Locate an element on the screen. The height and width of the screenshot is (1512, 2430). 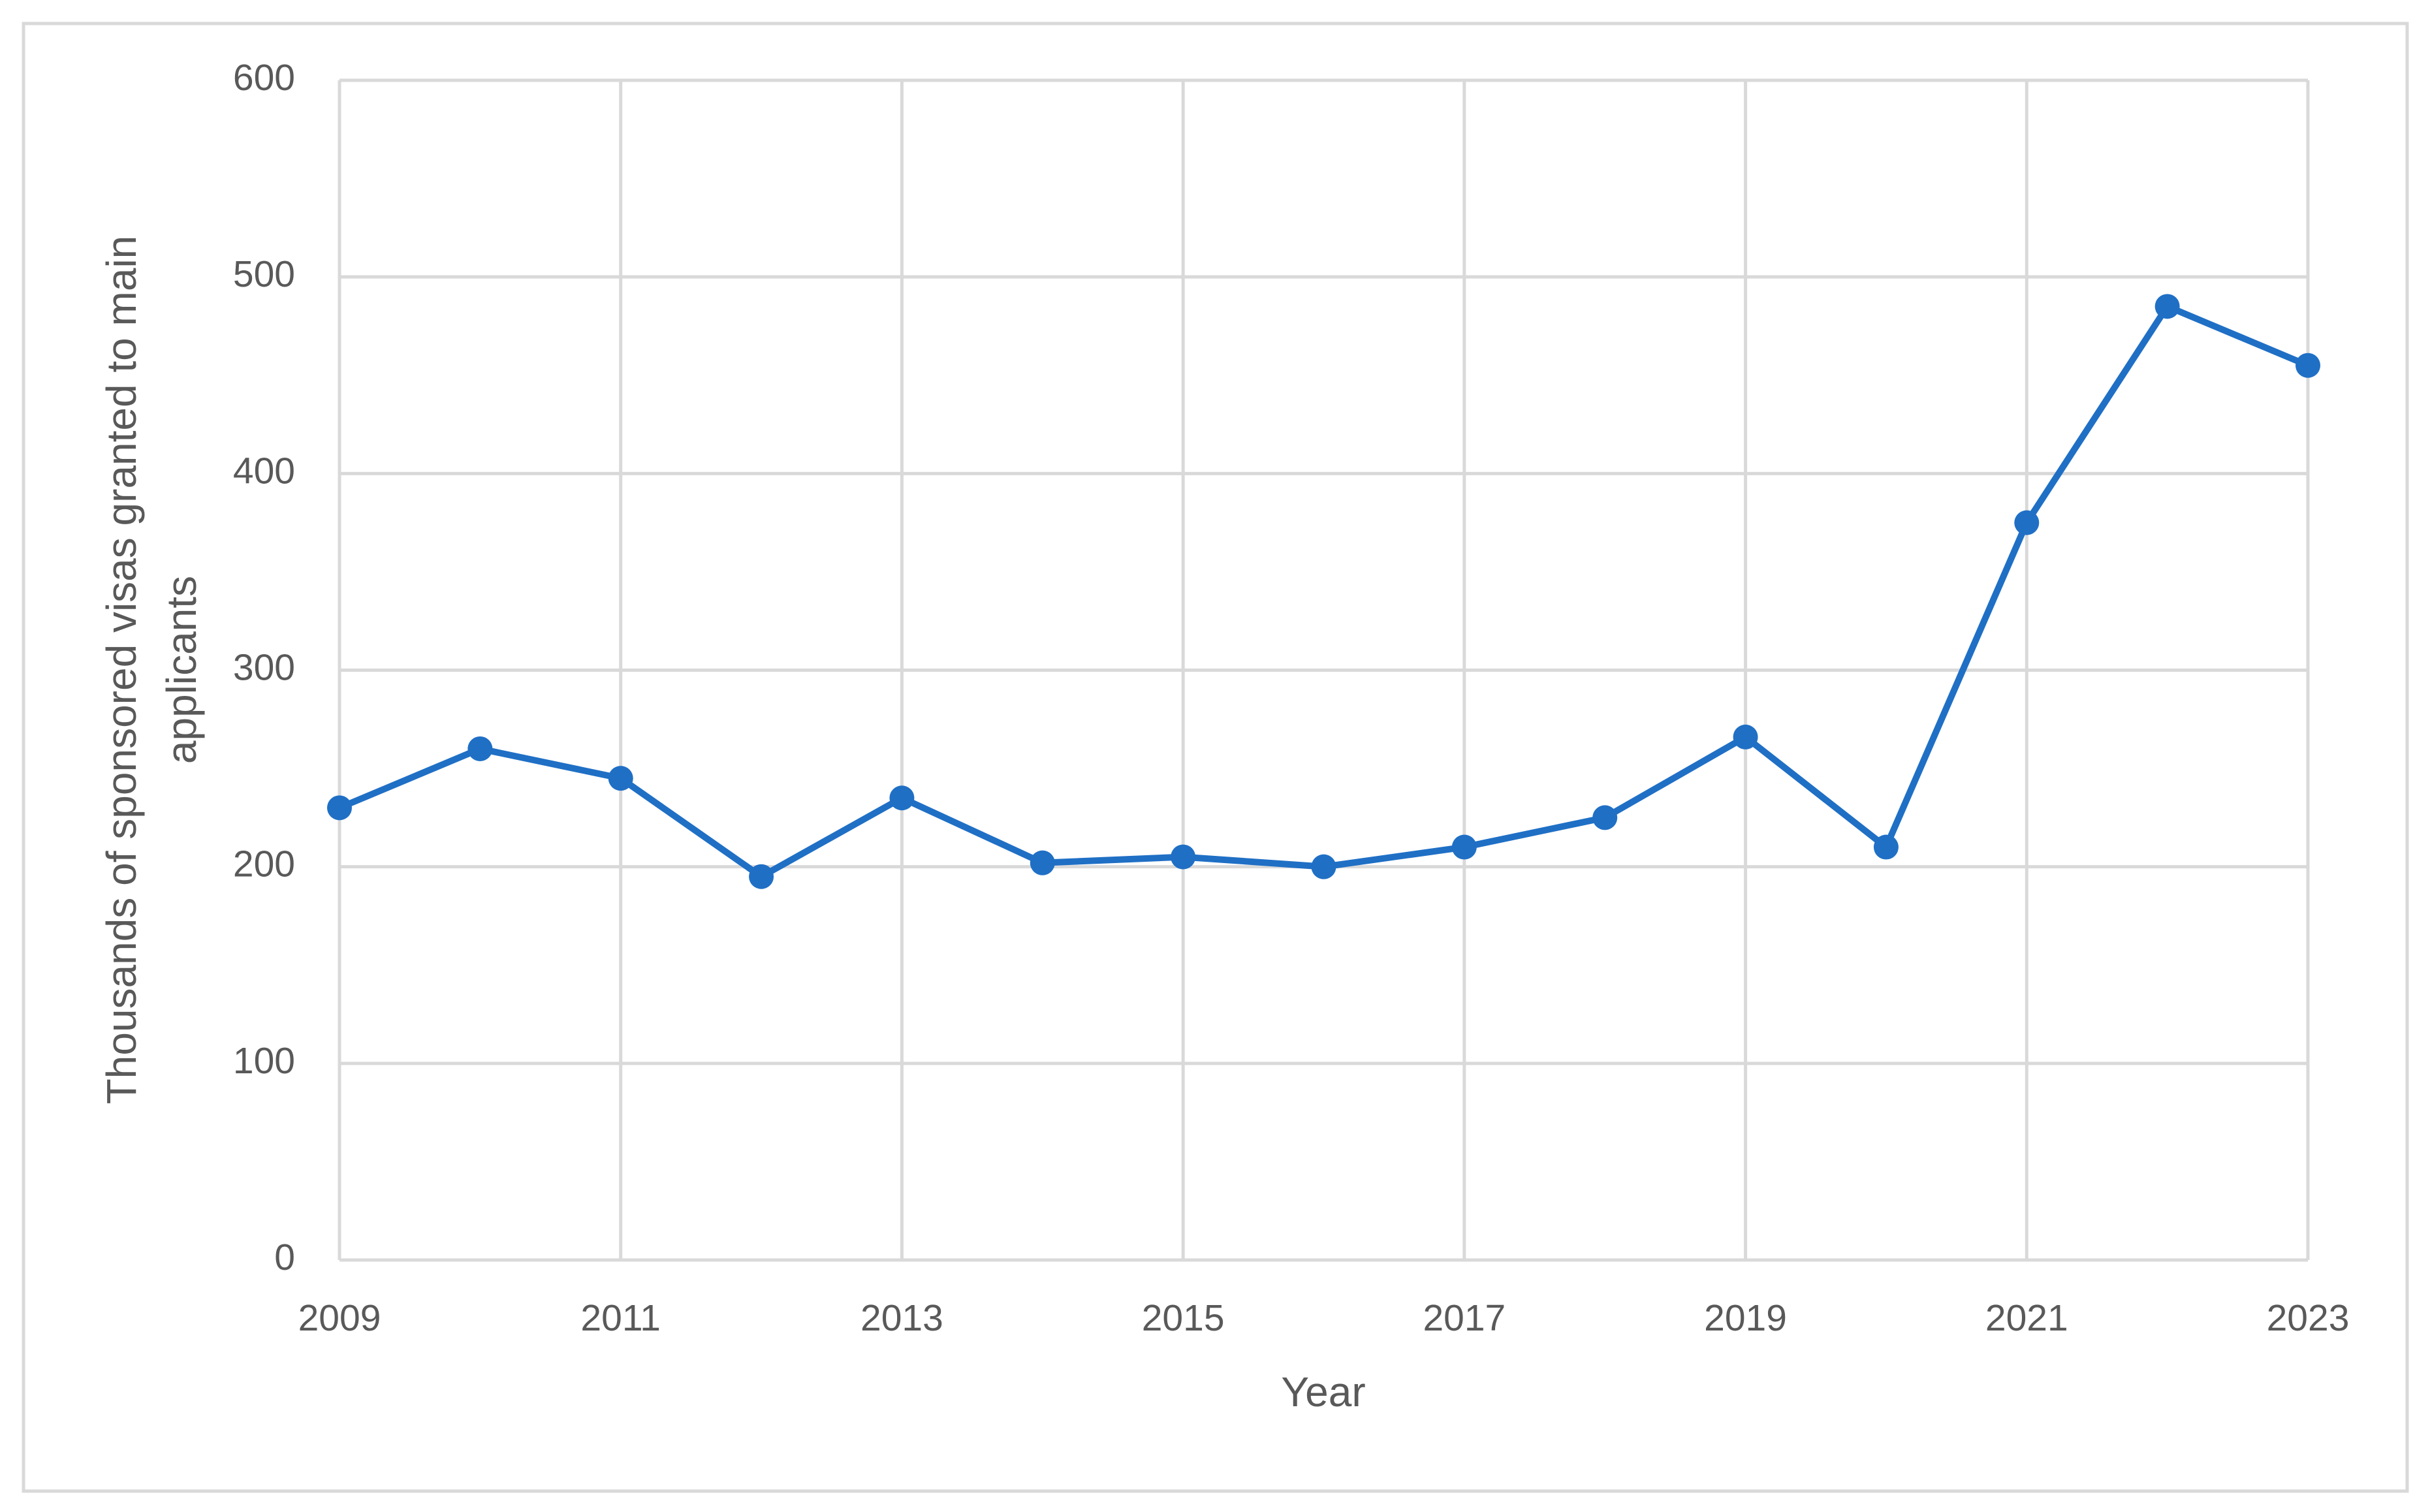
x-tick-label: 2011 is located at coordinates (620, 1318).